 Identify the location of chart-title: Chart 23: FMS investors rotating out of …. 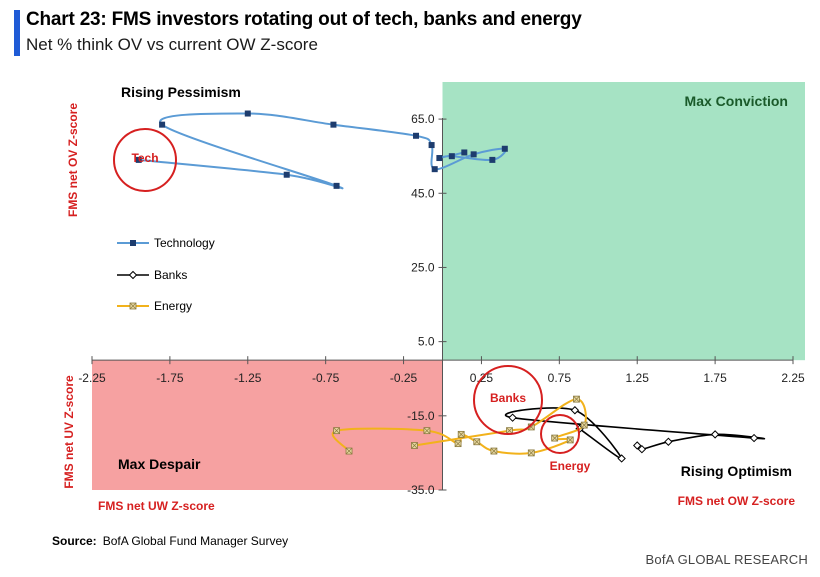
(304, 19).